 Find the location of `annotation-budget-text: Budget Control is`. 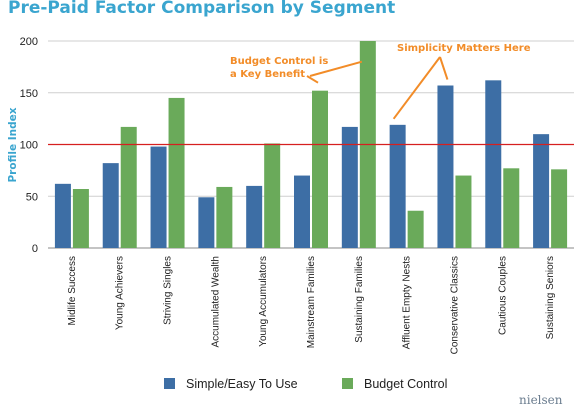

annotation-budget-text: Budget Control is is located at coordinates (279, 61).